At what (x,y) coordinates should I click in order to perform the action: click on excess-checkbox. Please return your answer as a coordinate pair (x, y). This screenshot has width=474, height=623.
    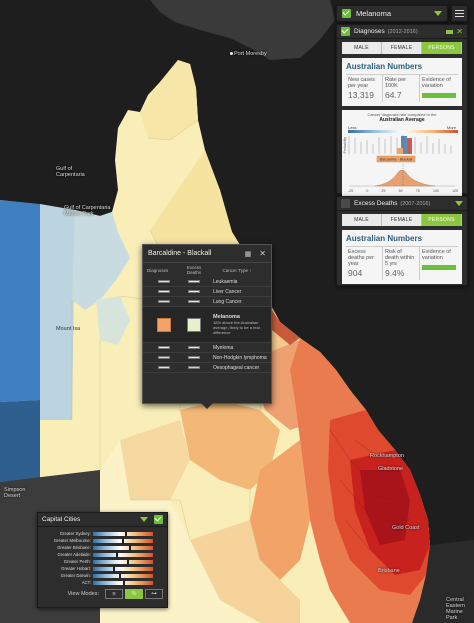
    Looking at the image, I should click on (345, 203).